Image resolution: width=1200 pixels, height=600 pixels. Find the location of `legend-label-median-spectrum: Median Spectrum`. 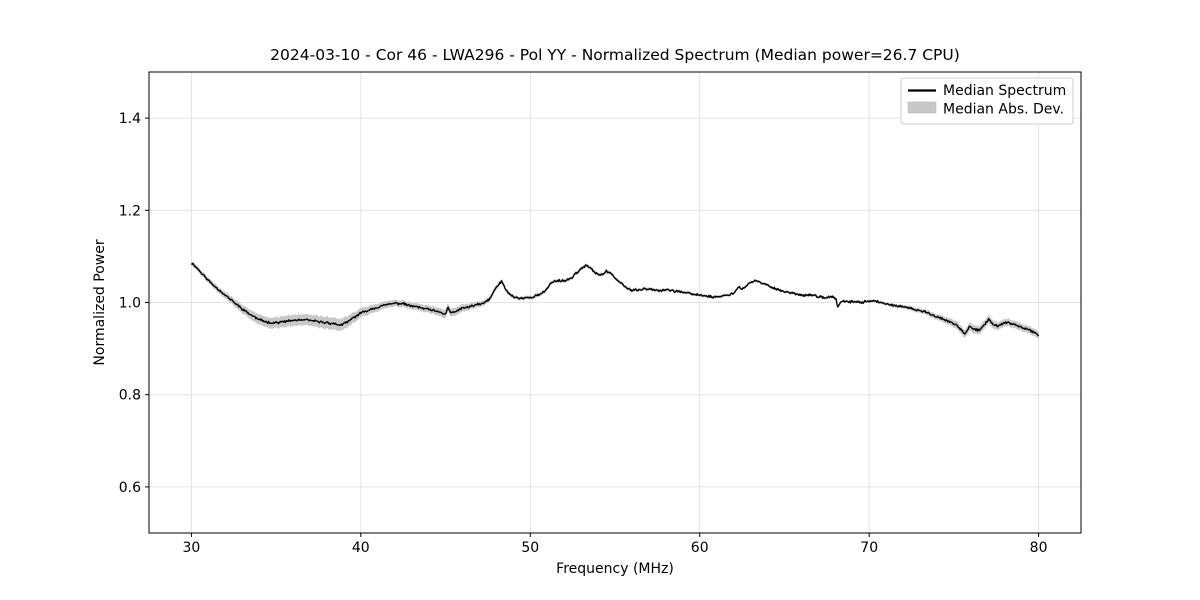

legend-label-median-spectrum: Median Spectrum is located at coordinates (1004, 91).